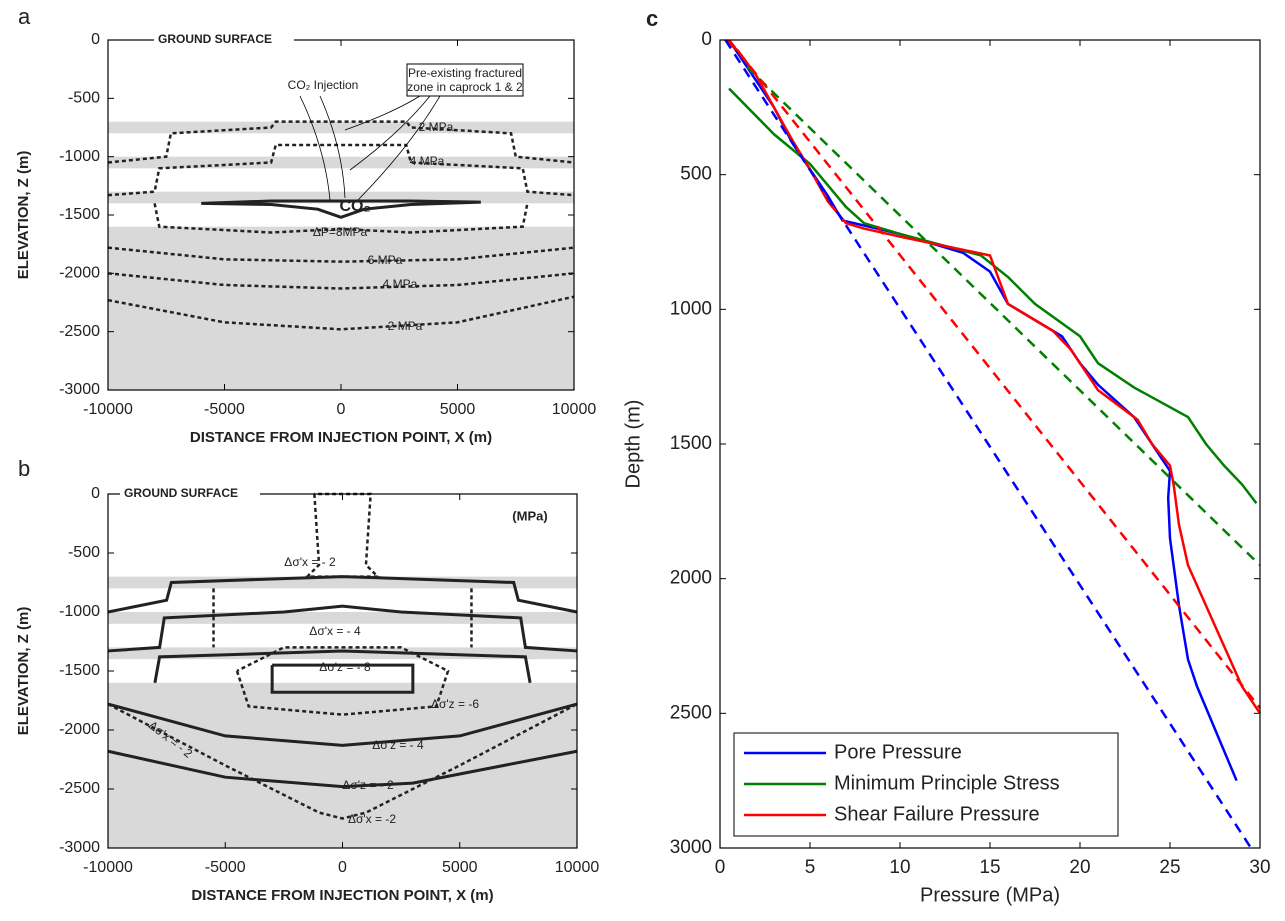 The image size is (1285, 921). What do you see at coordinates (398, 745) in the screenshot?
I see `annotation: Δσ'z = - 4` at bounding box center [398, 745].